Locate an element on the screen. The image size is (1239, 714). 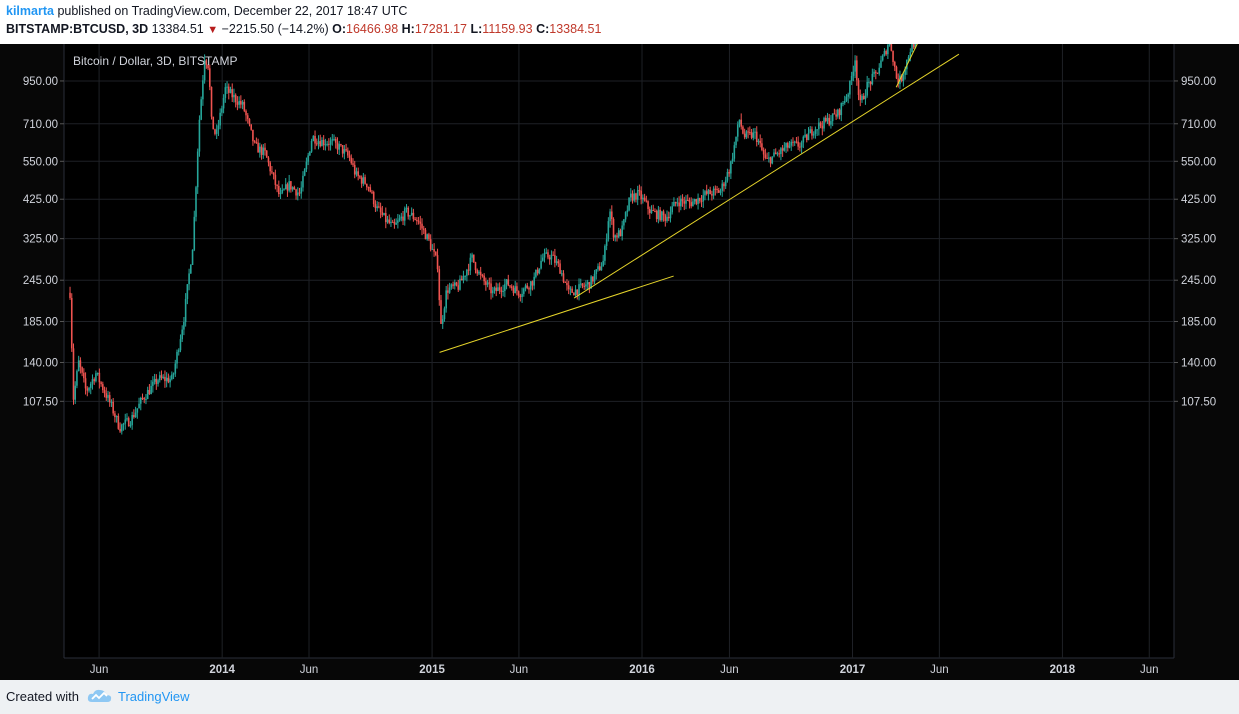
symbol-label: BITSTAMP:BTCUSD, 3D is located at coordinates (77, 29).